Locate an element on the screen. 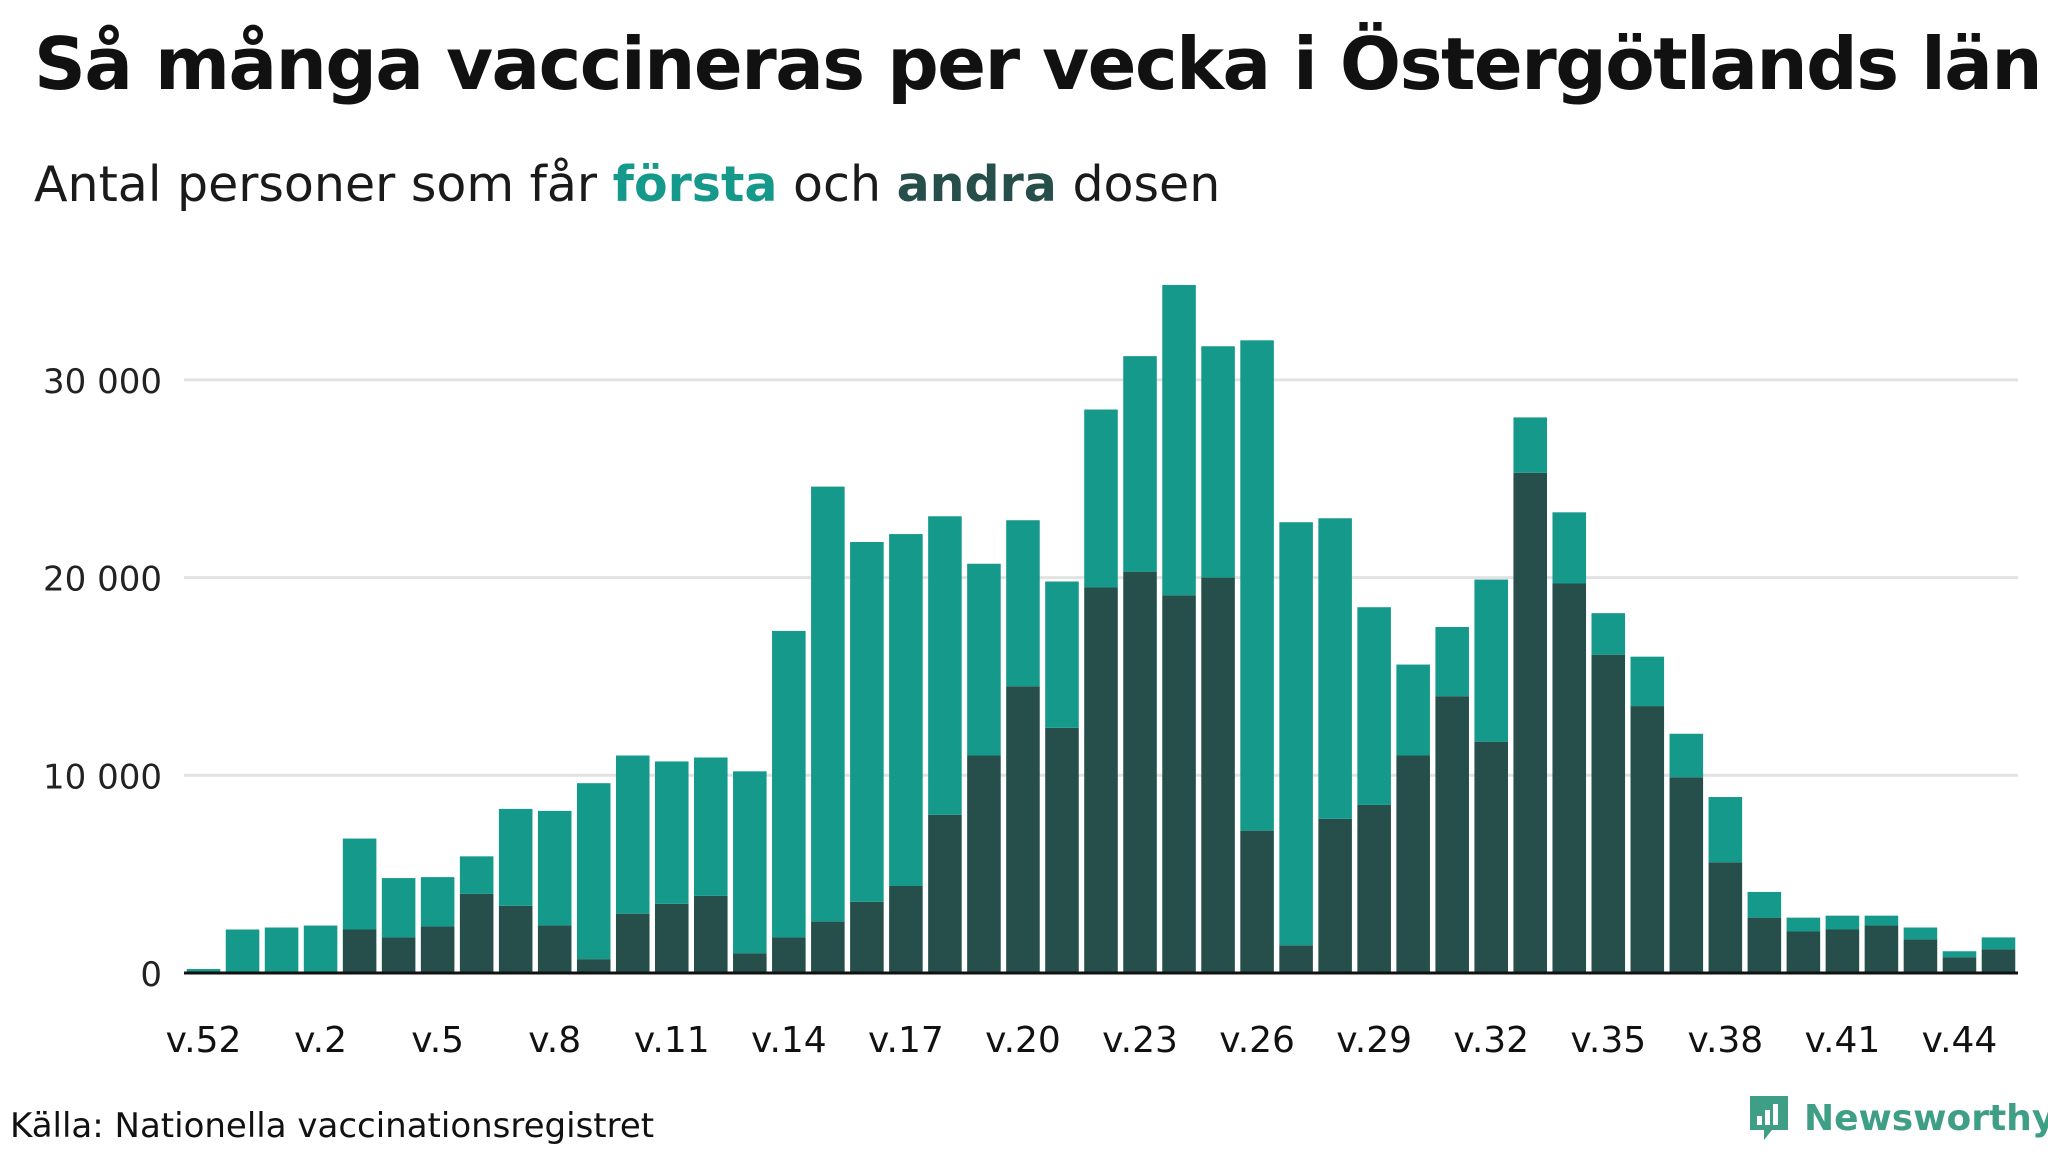 The height and width of the screenshot is (1152, 2048). subtitle-middle: och is located at coordinates (837, 184).